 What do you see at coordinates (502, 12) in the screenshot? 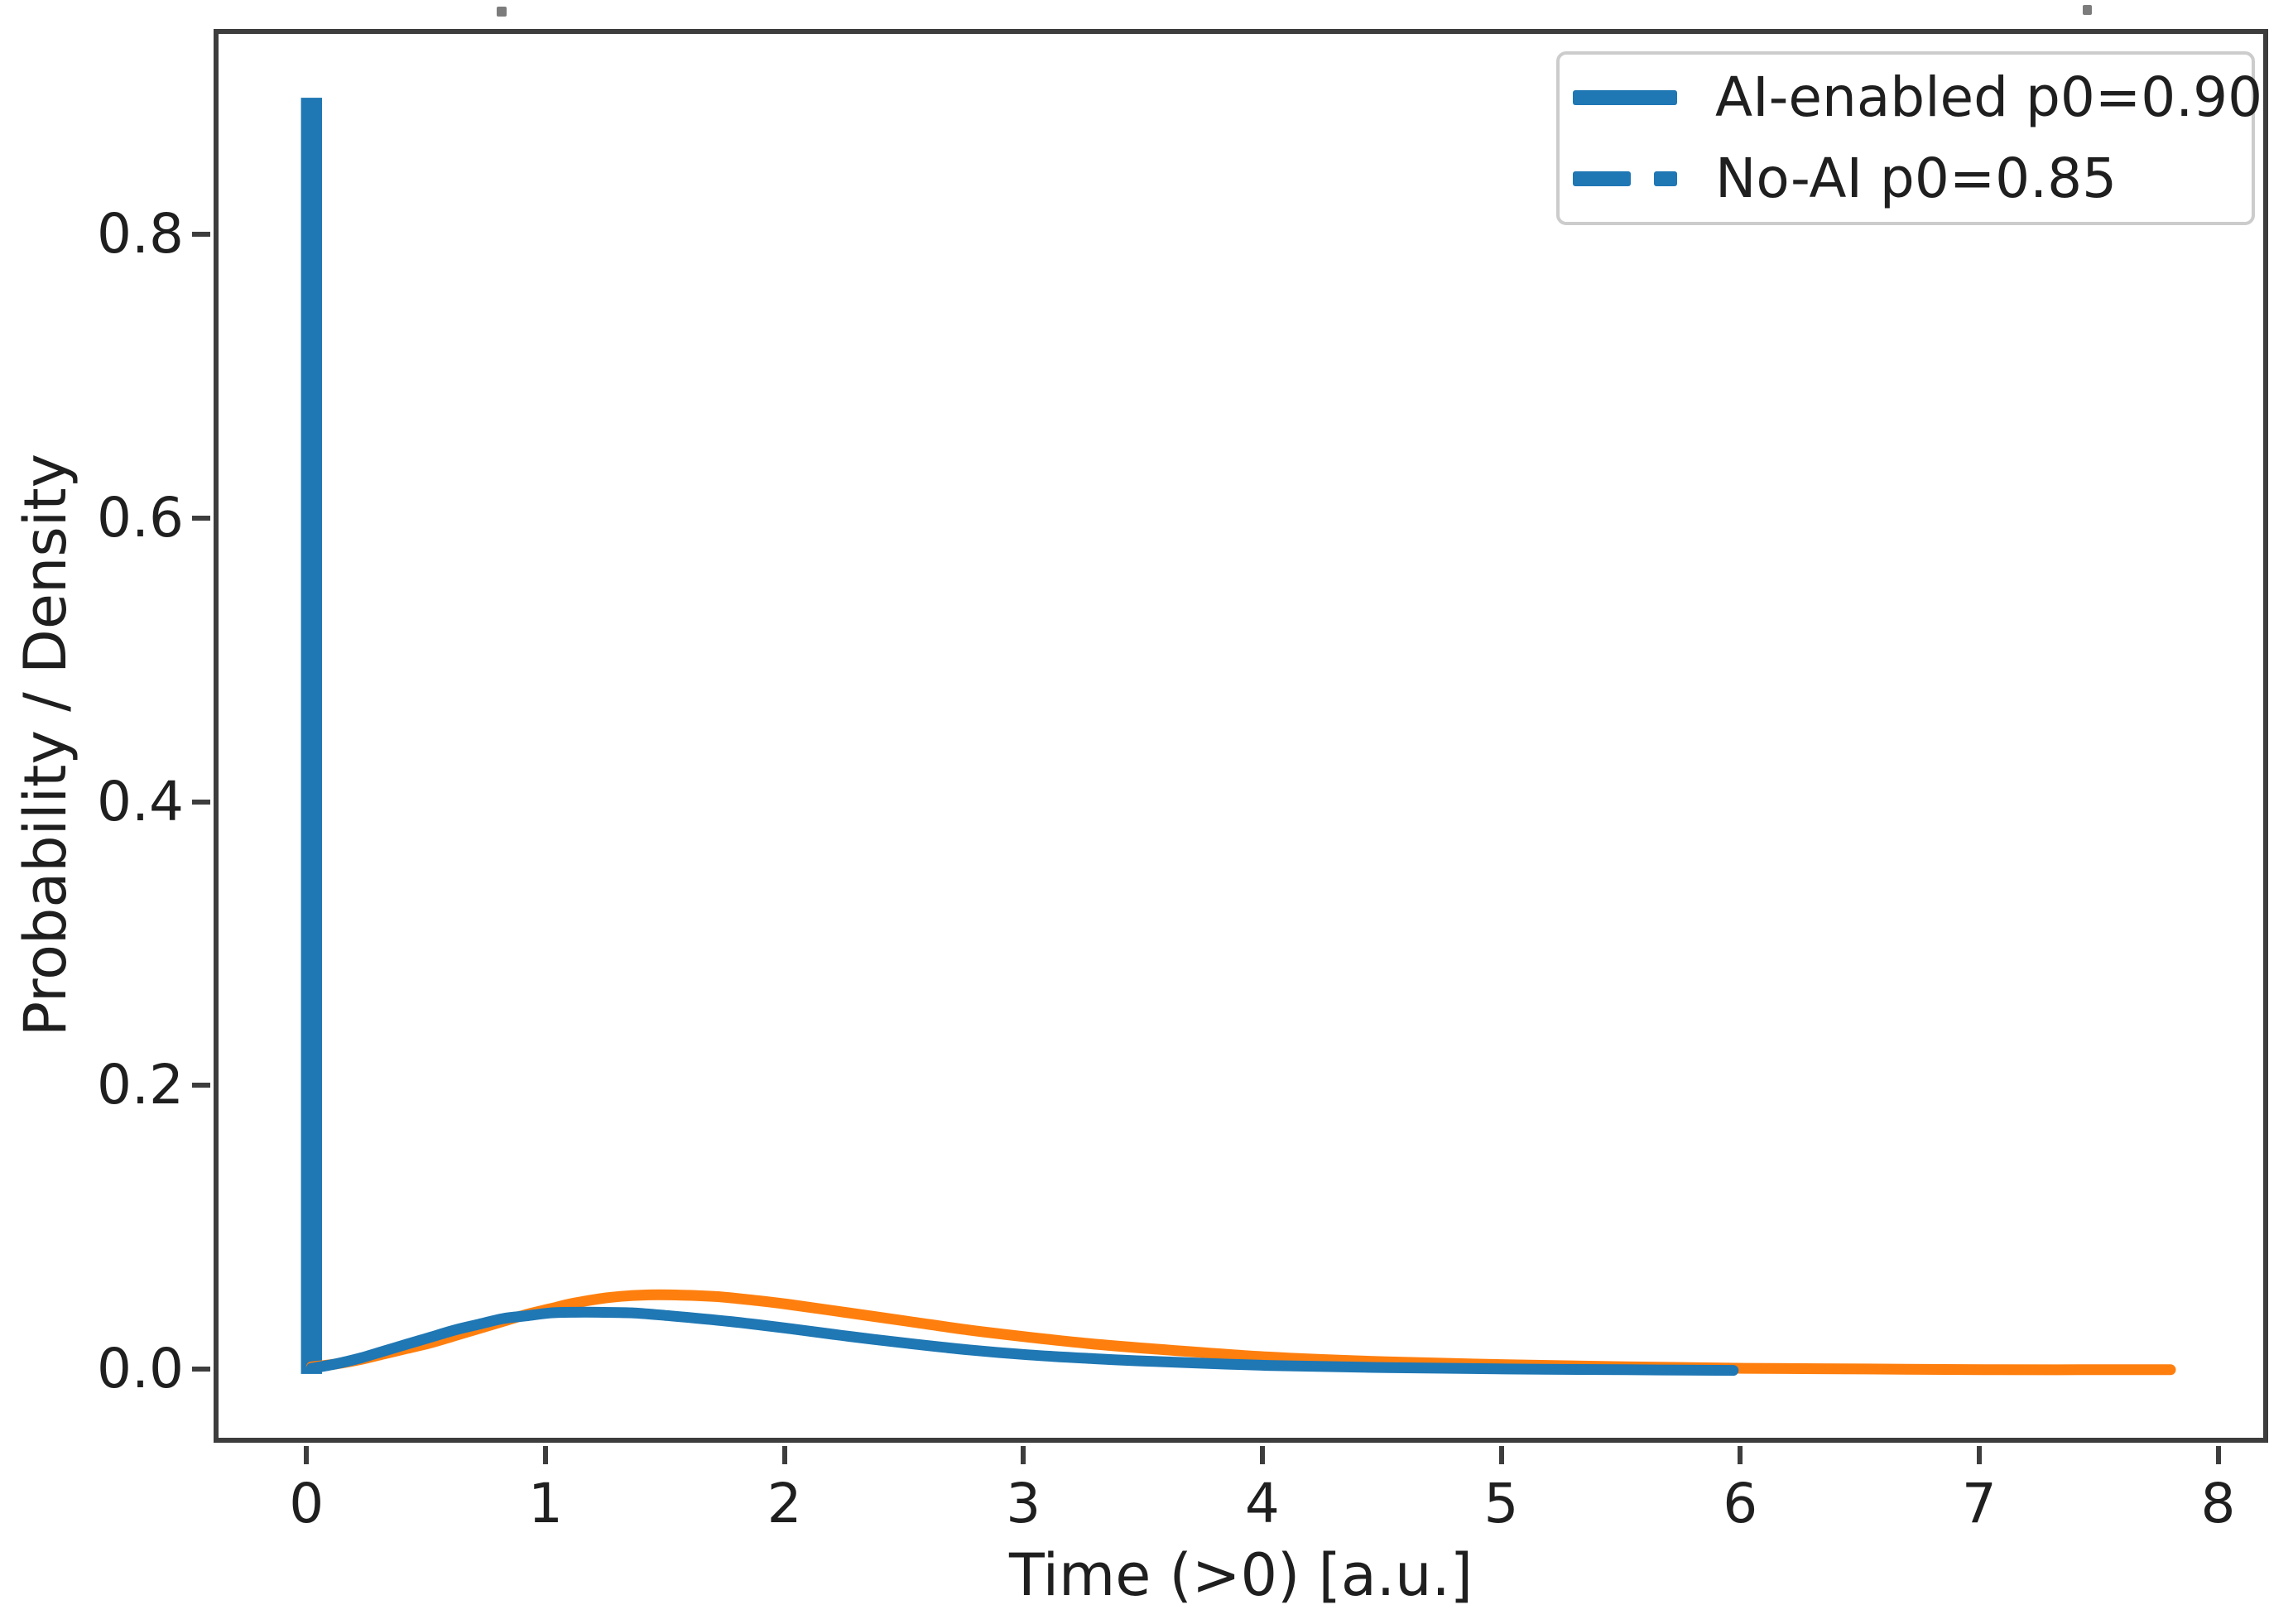
I see `cropped-text-fragment-left` at bounding box center [502, 12].